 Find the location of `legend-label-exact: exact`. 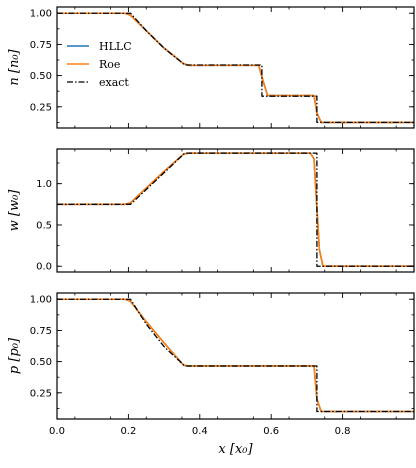

legend-label-exact: exact is located at coordinates (114, 82).